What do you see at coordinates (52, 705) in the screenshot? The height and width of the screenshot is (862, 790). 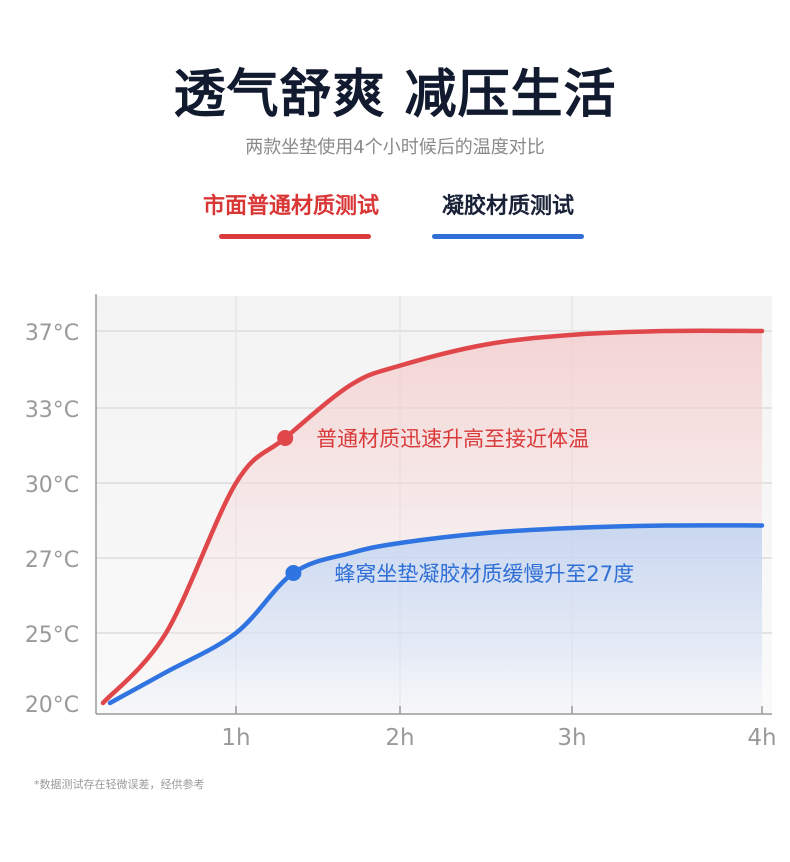 I see `y-tick-label: 20°C` at bounding box center [52, 705].